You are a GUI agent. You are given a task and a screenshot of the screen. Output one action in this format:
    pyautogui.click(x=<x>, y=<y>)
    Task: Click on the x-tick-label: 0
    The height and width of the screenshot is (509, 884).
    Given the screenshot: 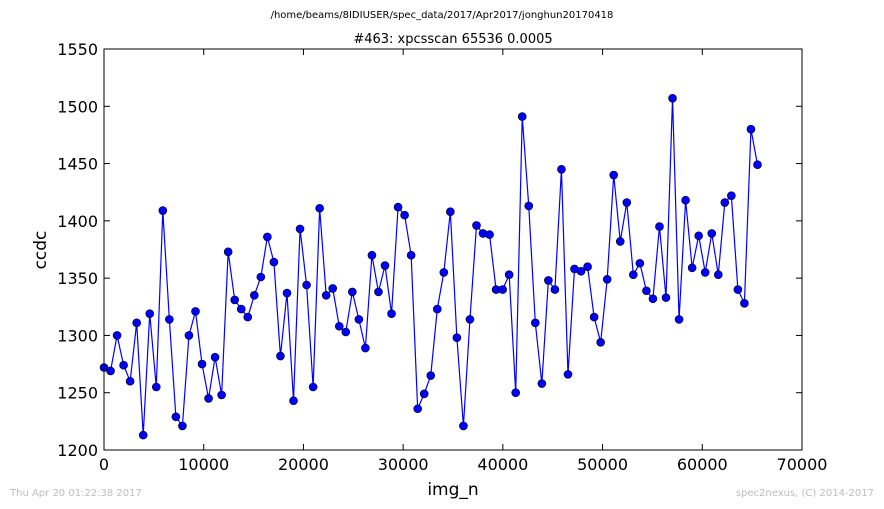 What is the action you would take?
    pyautogui.click(x=104, y=464)
    